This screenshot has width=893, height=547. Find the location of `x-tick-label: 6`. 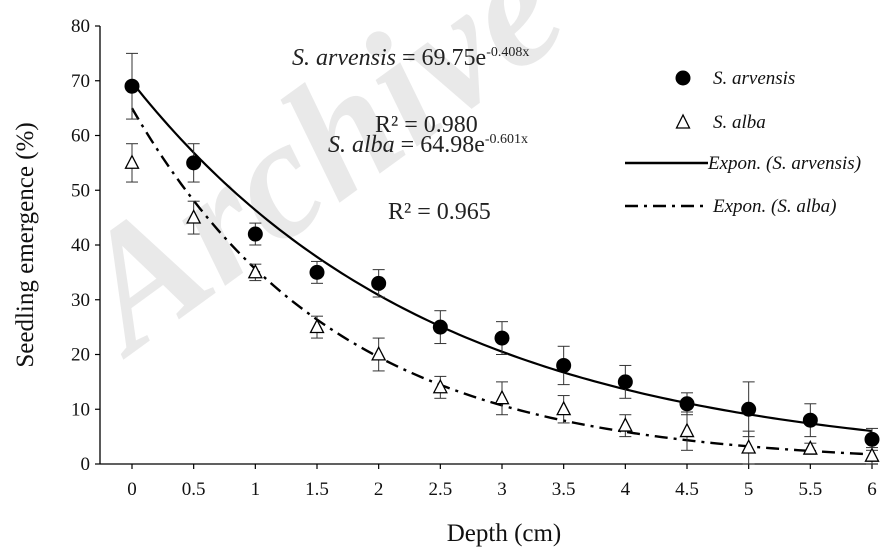

x-tick-label: 6 is located at coordinates (872, 489).